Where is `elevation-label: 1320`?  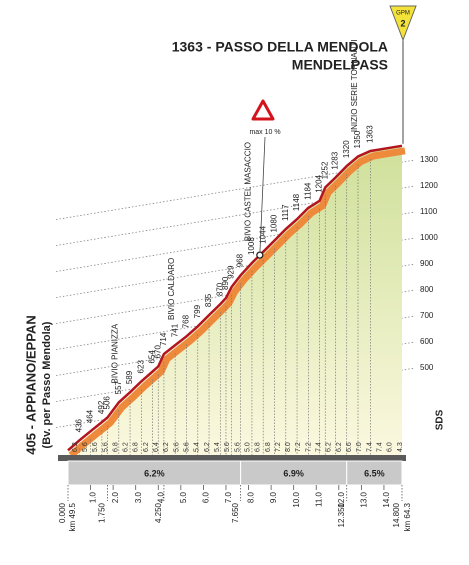 elevation-label: 1320 is located at coordinates (346, 149).